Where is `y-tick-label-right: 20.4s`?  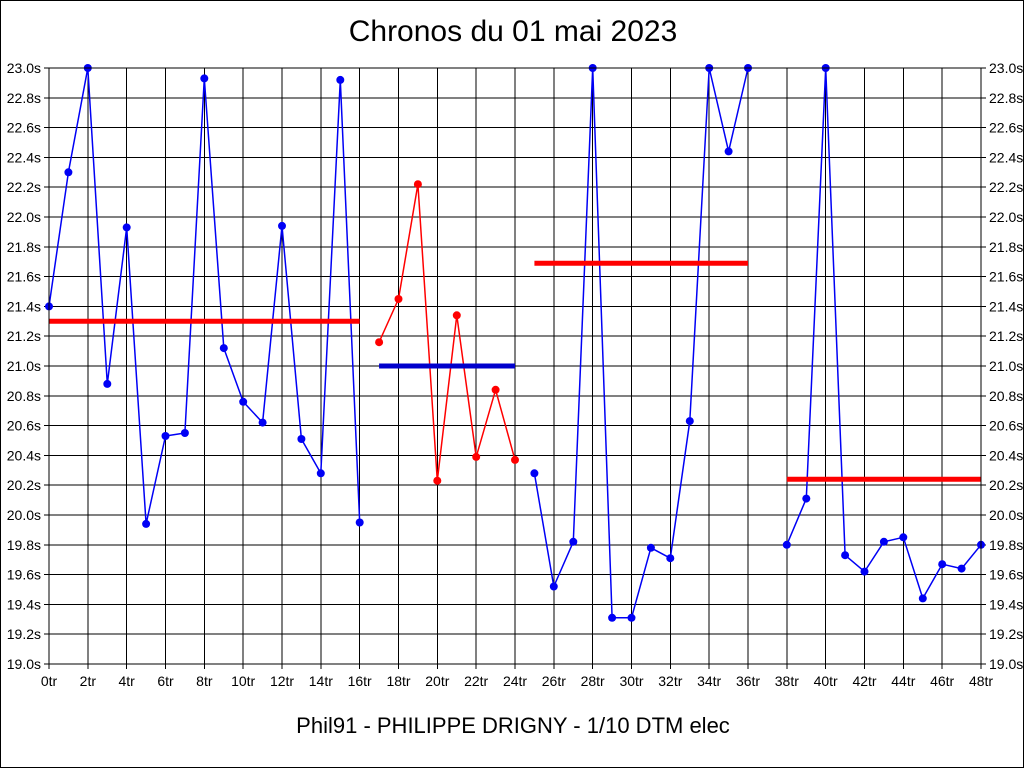 y-tick-label-right: 20.4s is located at coordinates (1006, 455).